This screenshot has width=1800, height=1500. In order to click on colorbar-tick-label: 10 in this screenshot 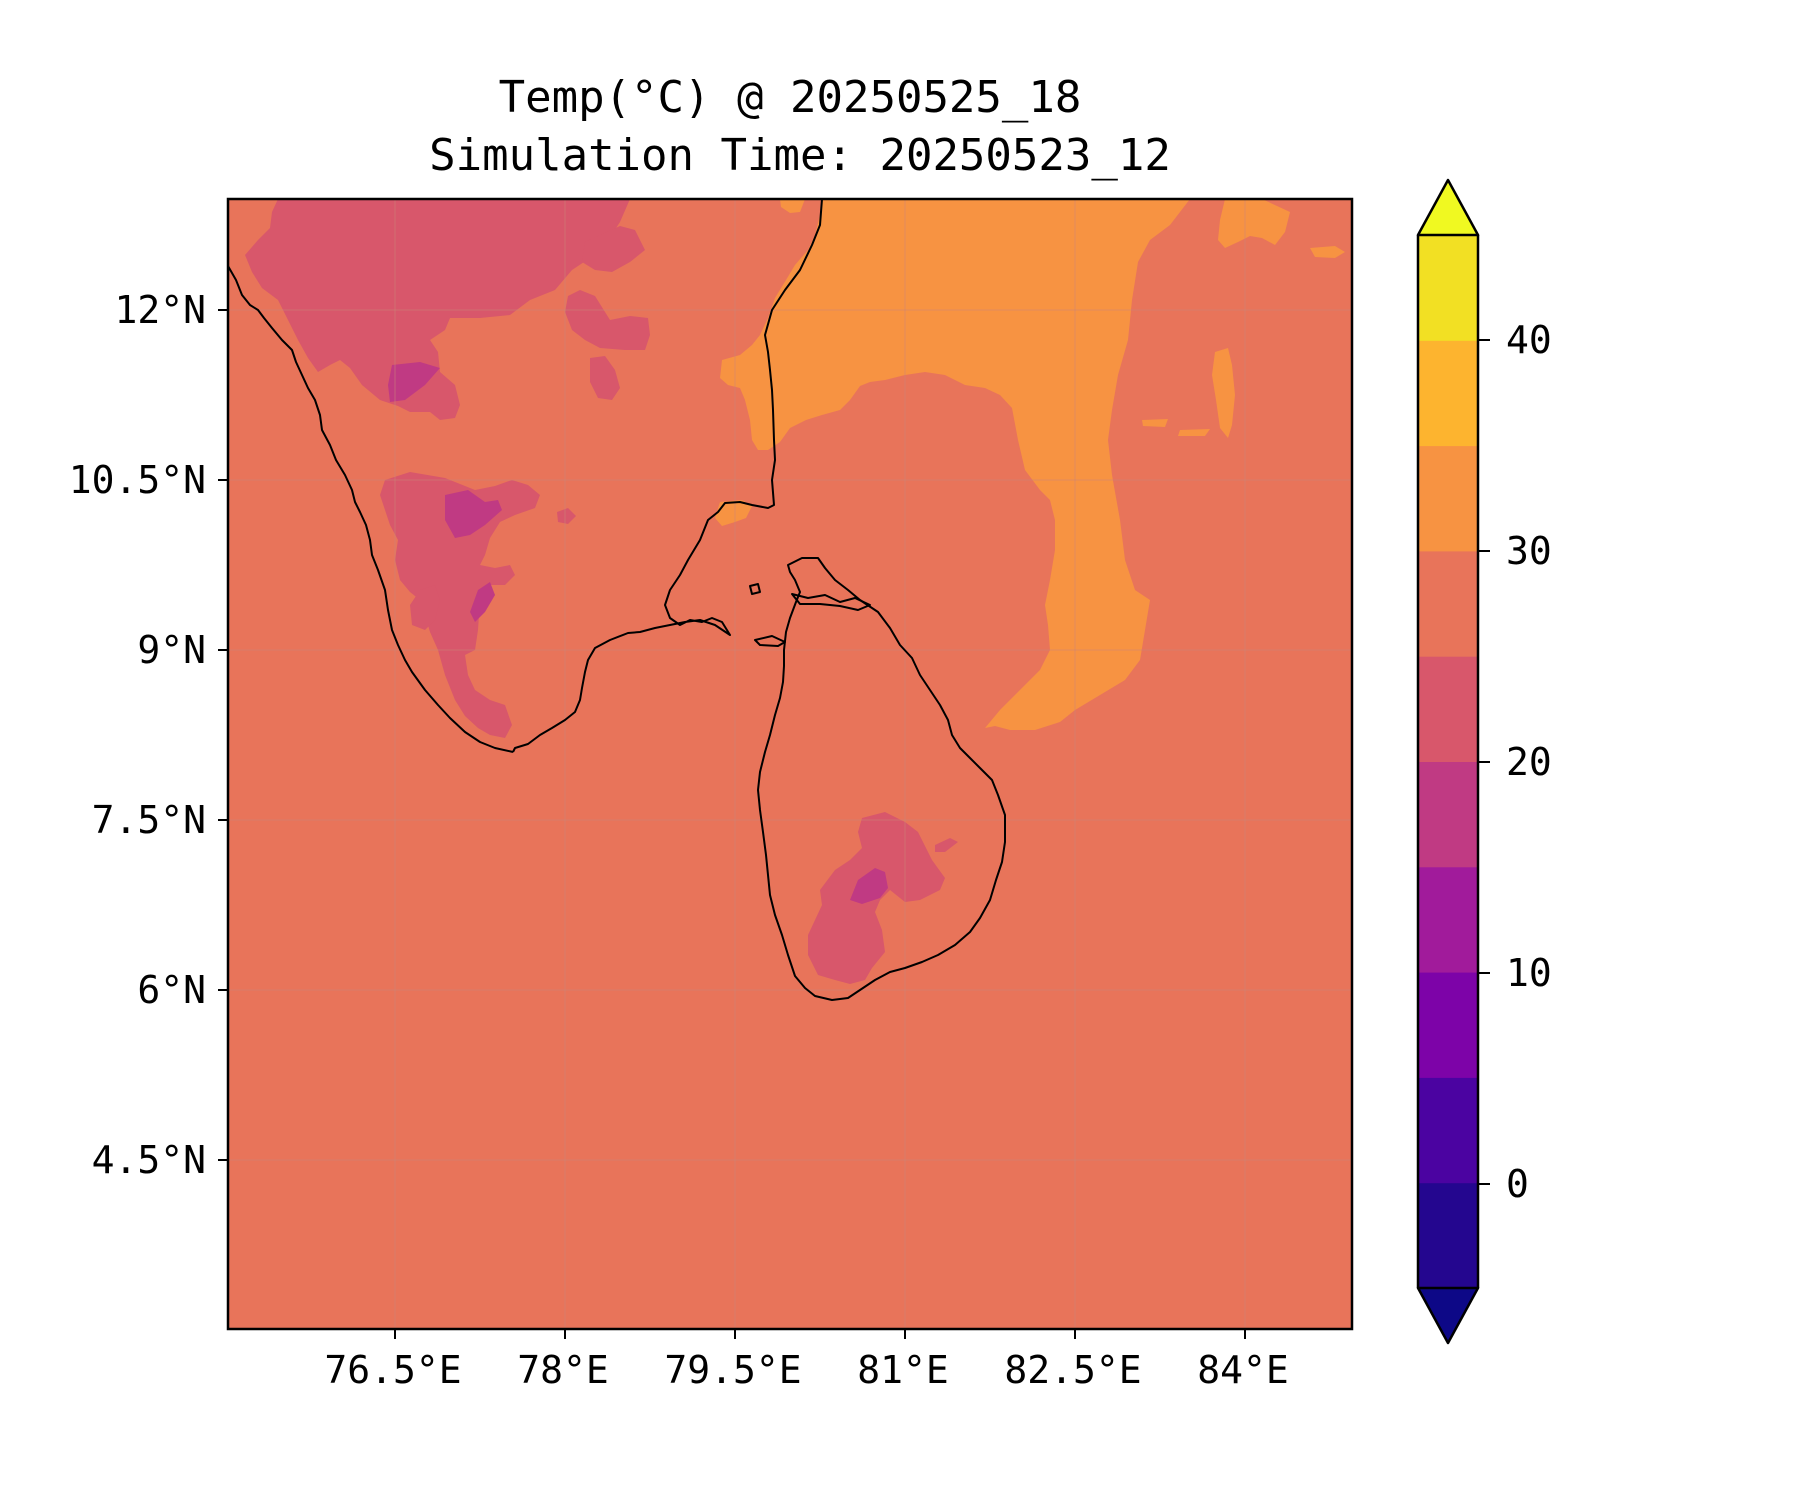, I will do `click(1529, 973)`.